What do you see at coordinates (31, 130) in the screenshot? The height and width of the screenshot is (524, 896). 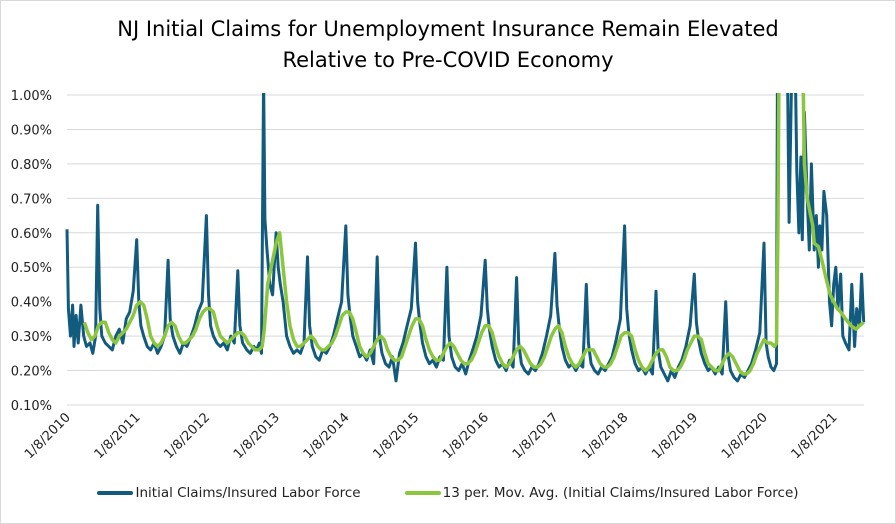 I see `y-tick-label: 0.90%` at bounding box center [31, 130].